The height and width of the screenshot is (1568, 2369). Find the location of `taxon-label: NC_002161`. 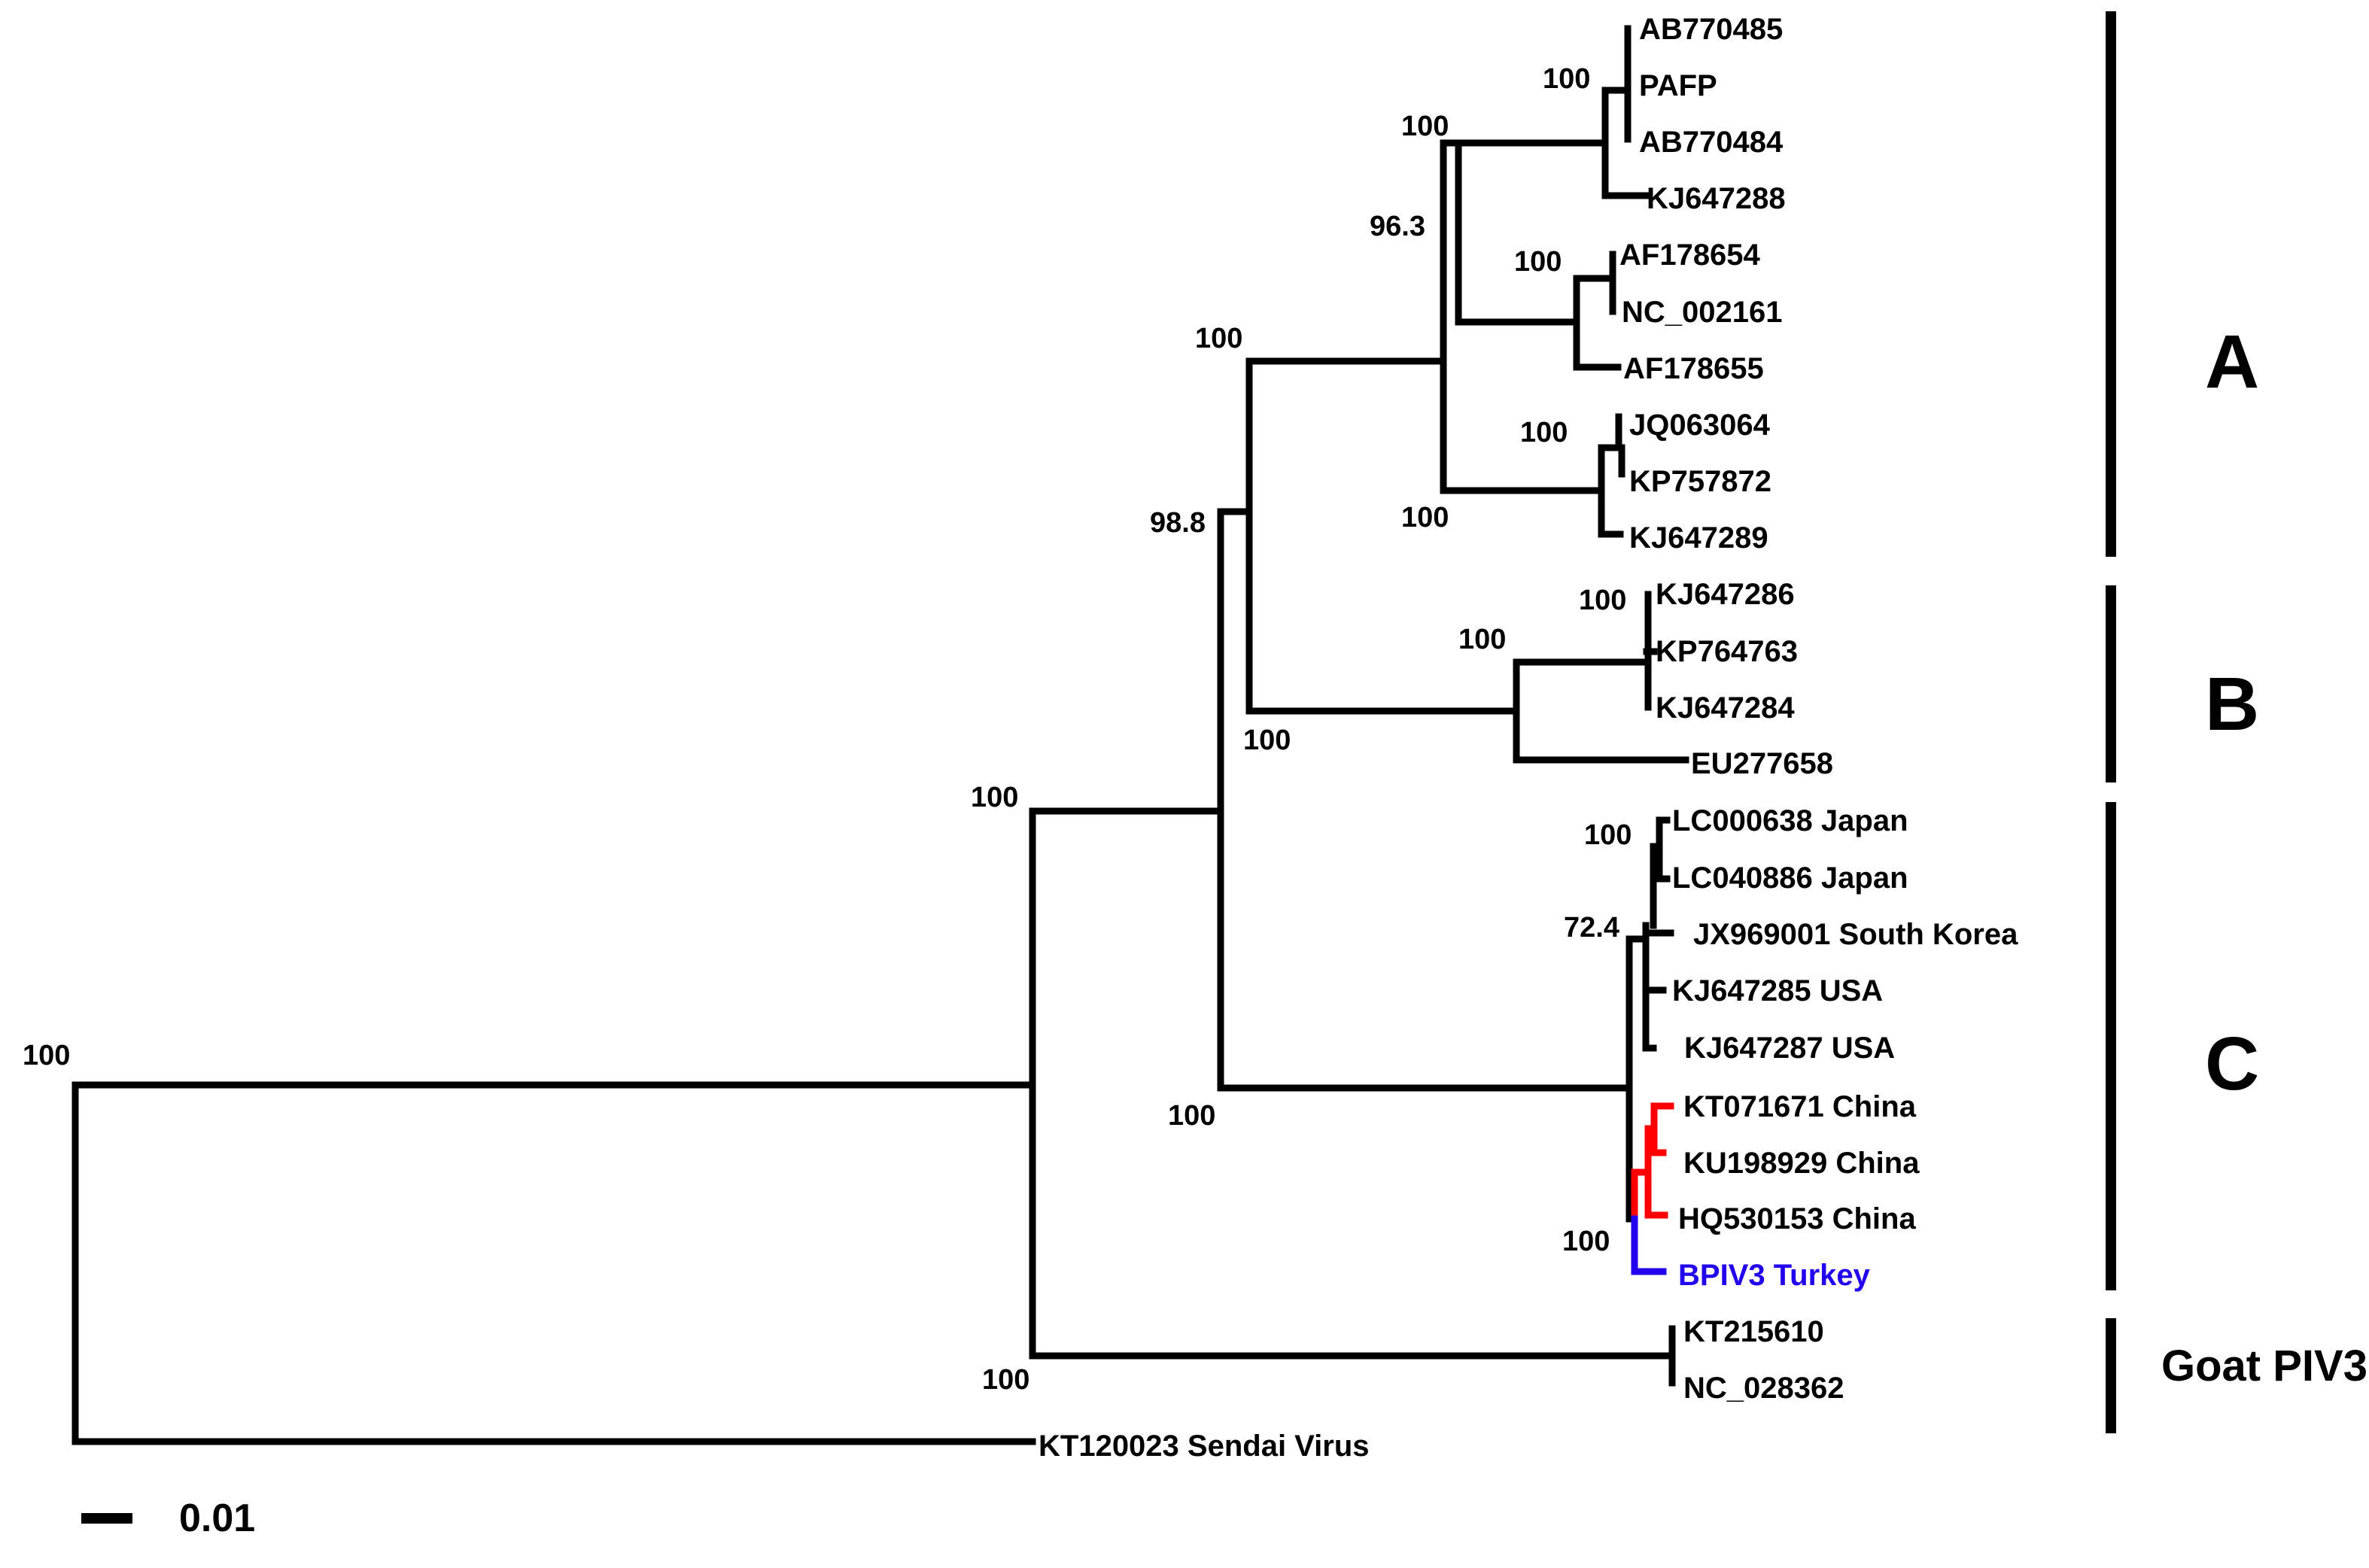

taxon-label: NC_002161 is located at coordinates (1702, 312).